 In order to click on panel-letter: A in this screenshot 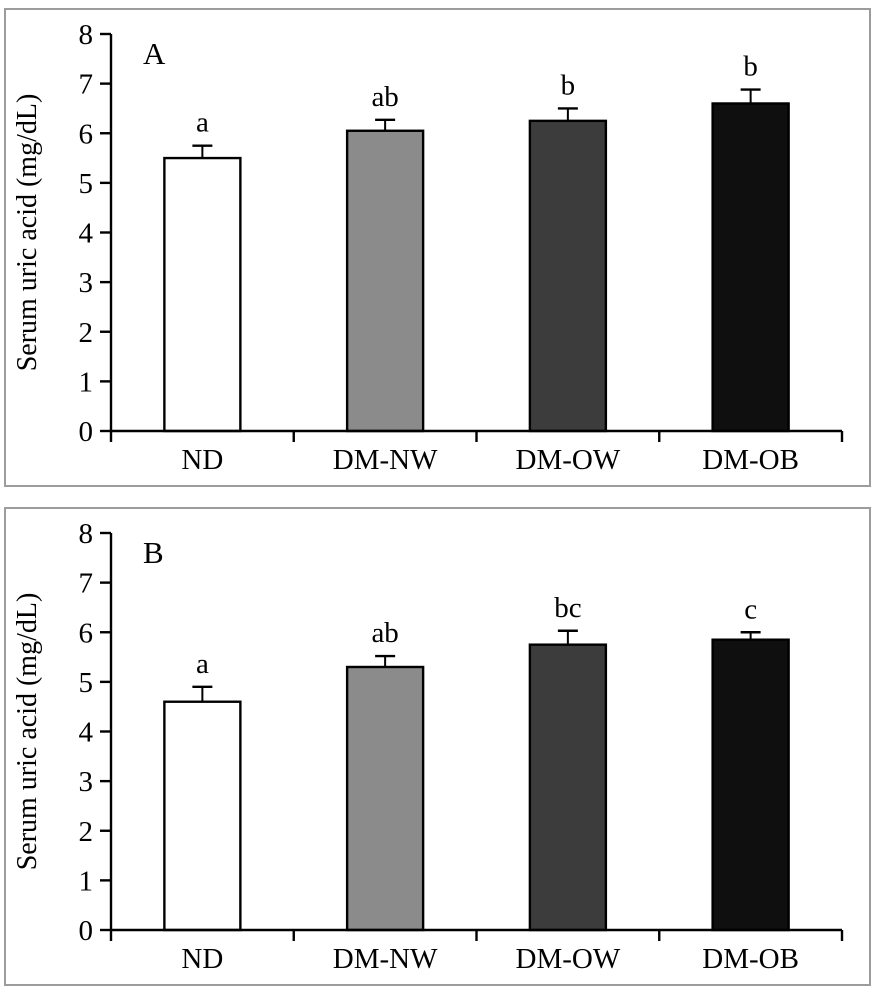, I will do `click(154, 53)`.